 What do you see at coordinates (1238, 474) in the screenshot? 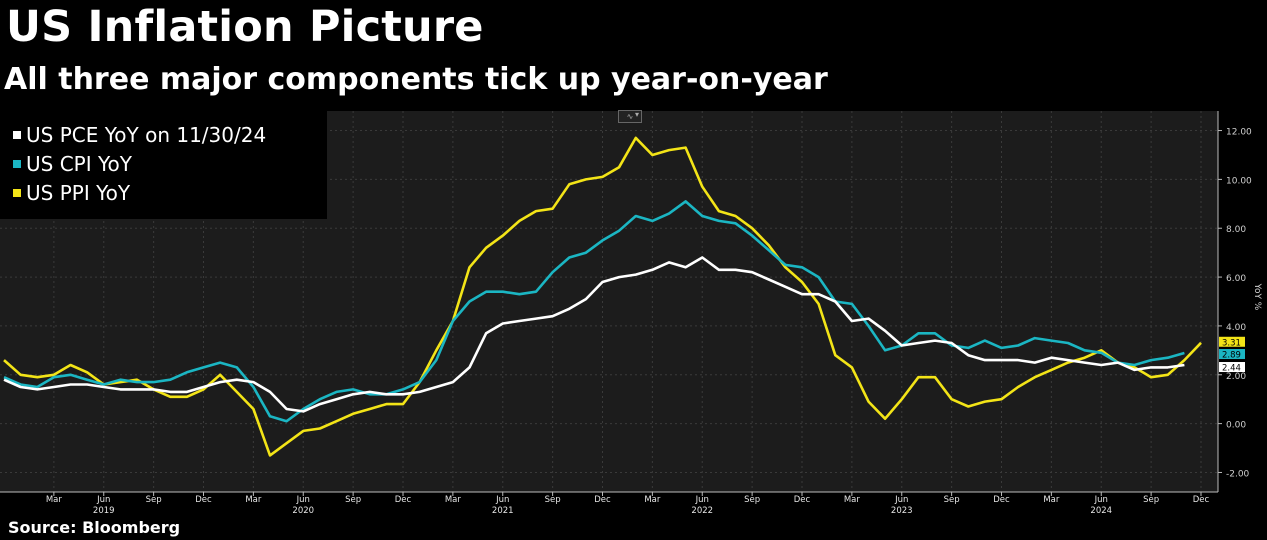
I see `y-tick-label: -2.00` at bounding box center [1238, 474].